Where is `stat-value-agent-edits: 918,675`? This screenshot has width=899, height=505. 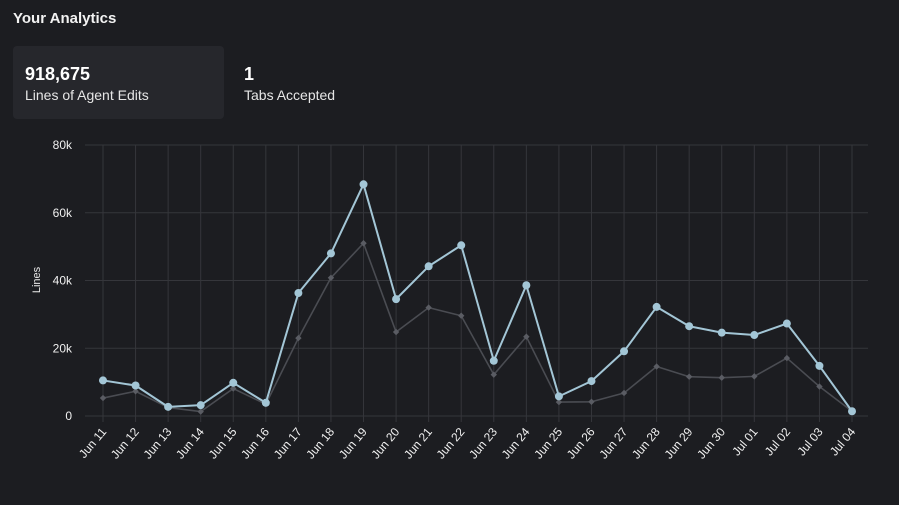 stat-value-agent-edits: 918,675 is located at coordinates (58, 74).